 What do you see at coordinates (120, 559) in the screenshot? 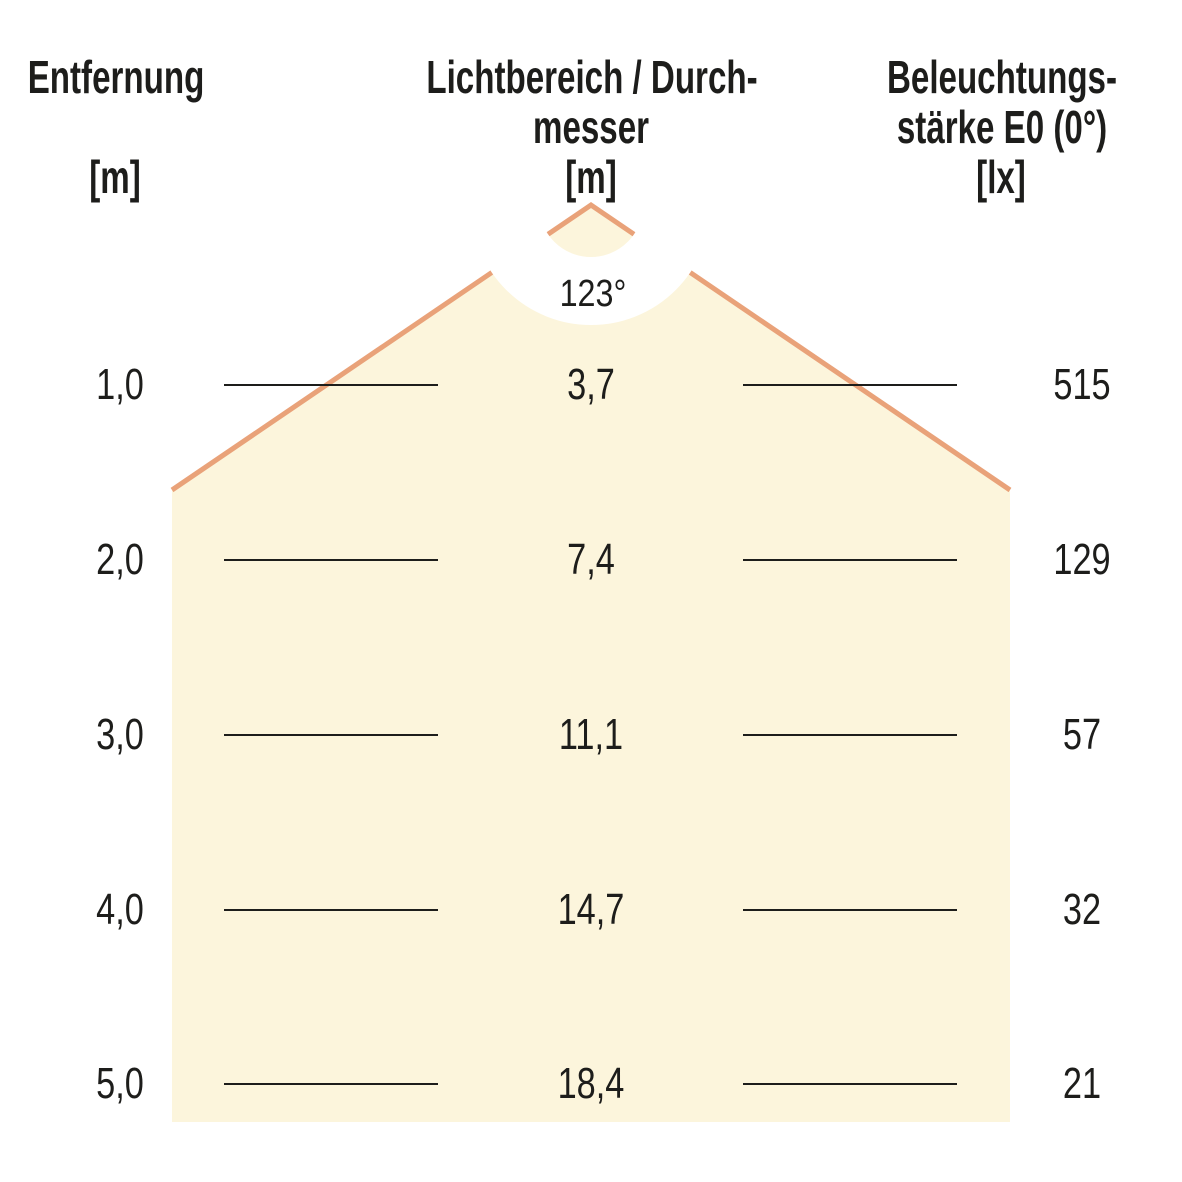
I see `row-distance-value: 2,0` at bounding box center [120, 559].